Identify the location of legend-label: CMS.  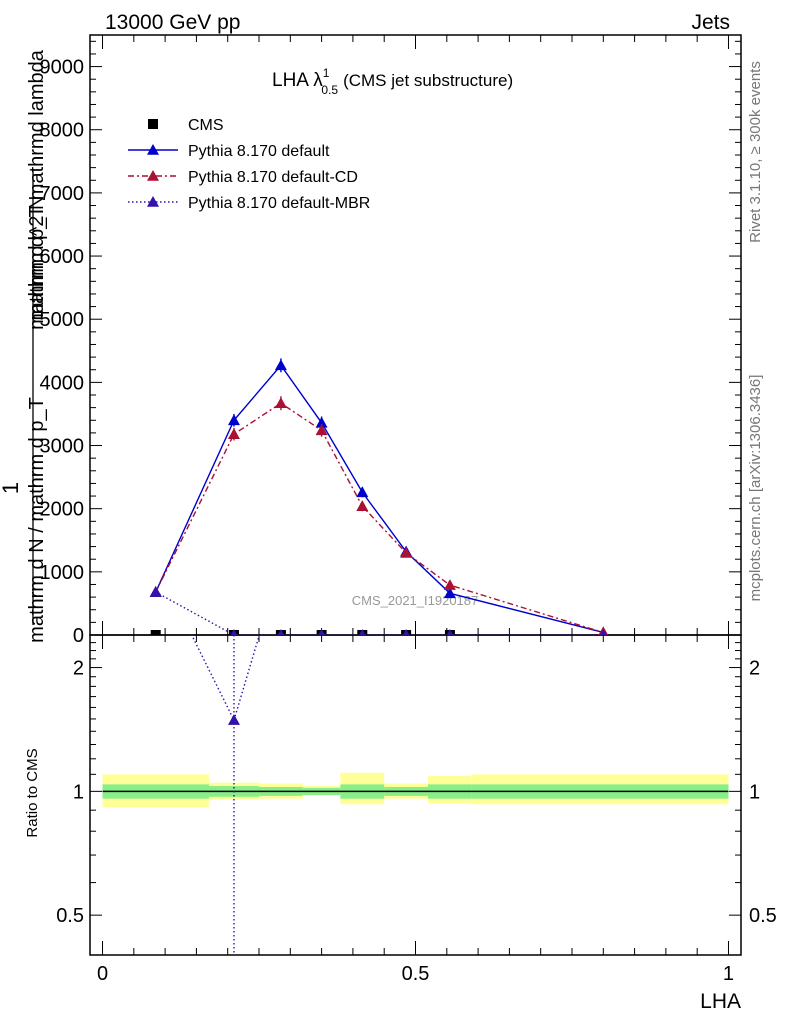
(206, 125).